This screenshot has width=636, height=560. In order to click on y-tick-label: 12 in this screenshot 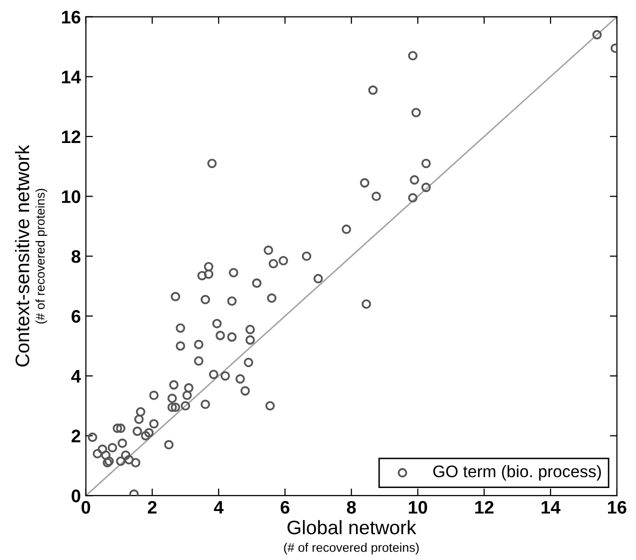, I will do `click(71, 137)`.